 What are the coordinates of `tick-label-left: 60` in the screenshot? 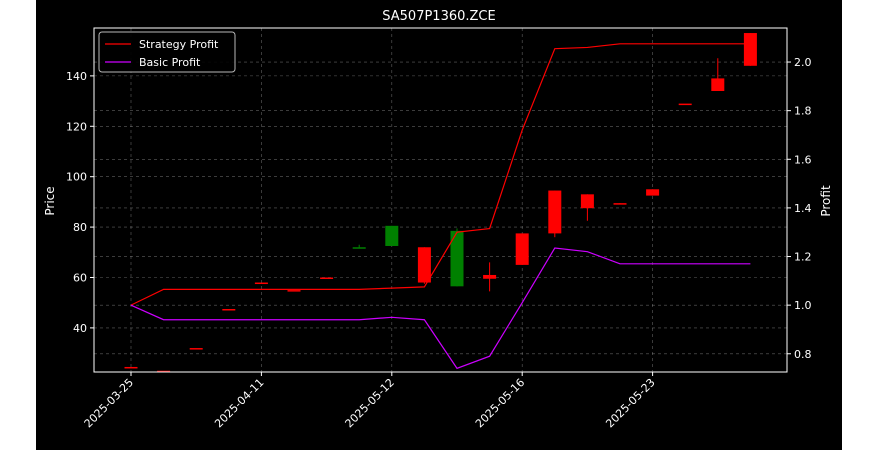 It's located at (80, 277).